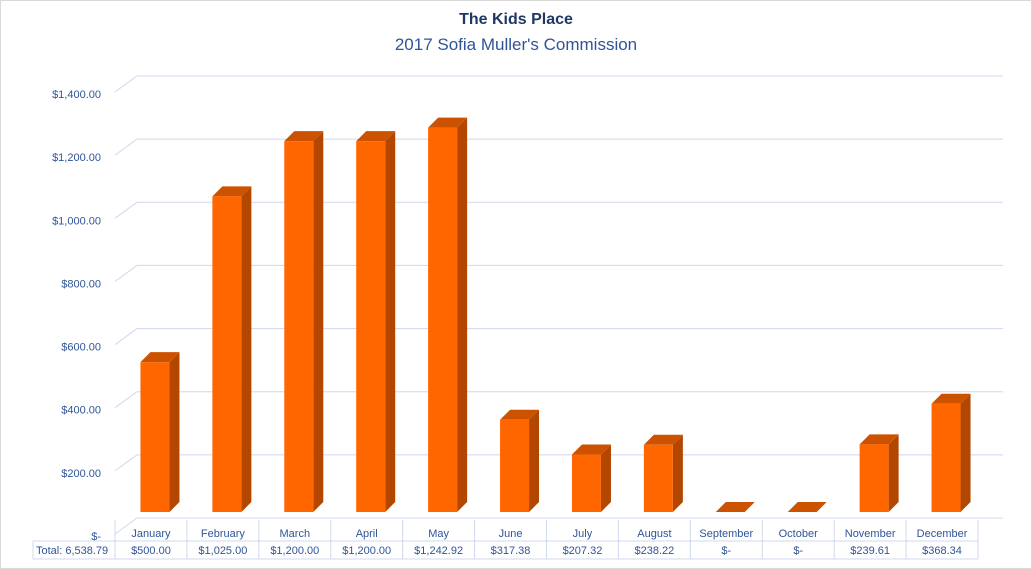  I want to click on chart-title: The Kids Place, so click(516, 19).